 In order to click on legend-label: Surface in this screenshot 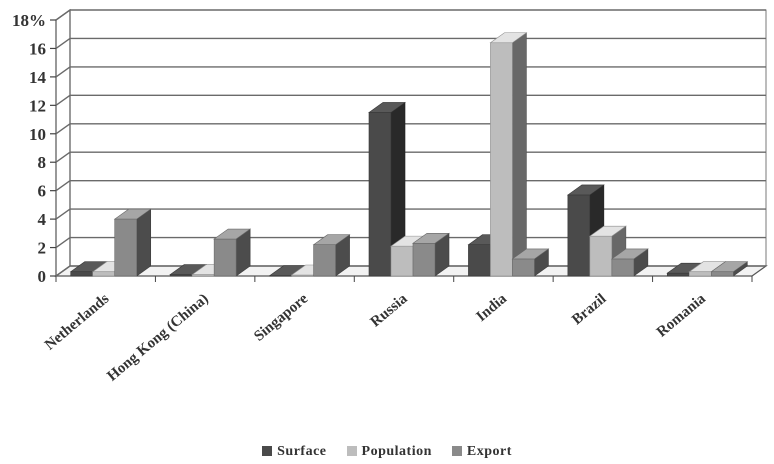, I will do `click(302, 451)`.